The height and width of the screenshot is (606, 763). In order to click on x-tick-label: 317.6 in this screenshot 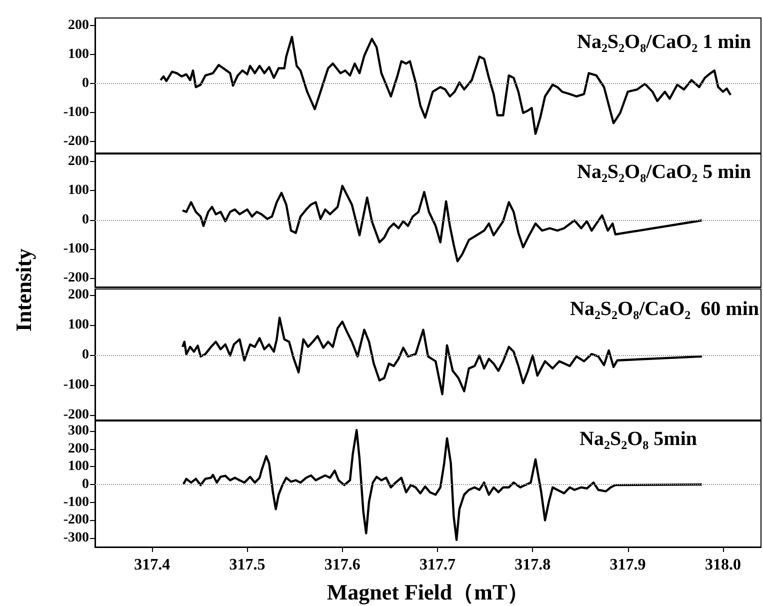, I will do `click(342, 565)`.